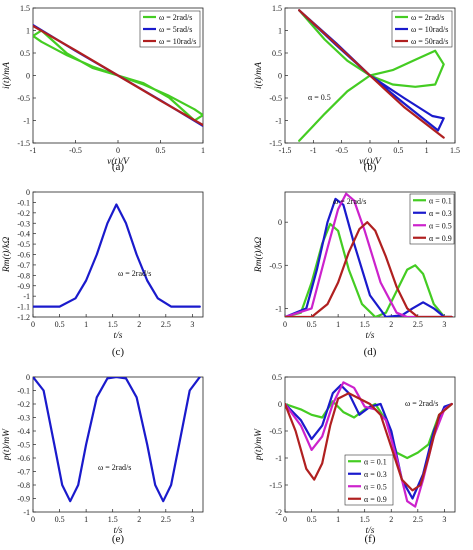  Describe the element at coordinates (429, 41) in the screenshot. I see `legend-entry: ω = 50rad/s` at that location.